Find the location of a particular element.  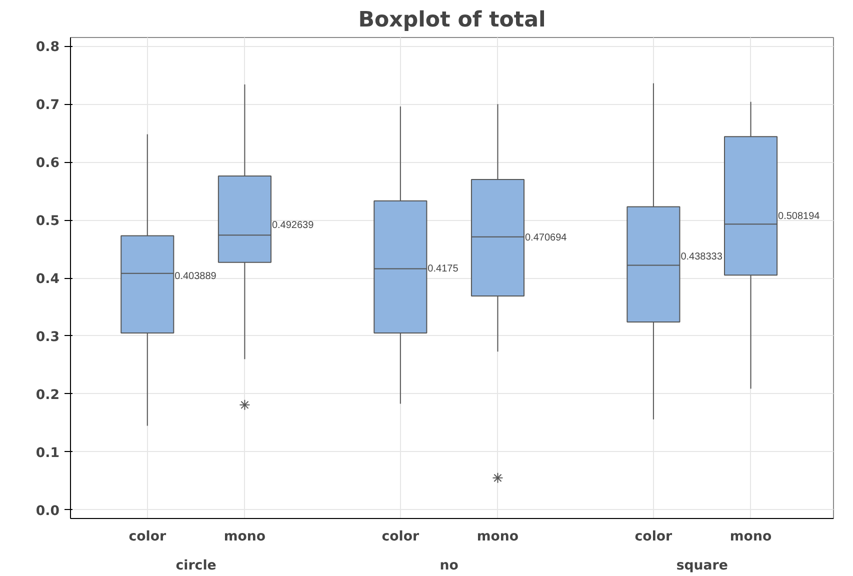

text: 0.438333 is located at coordinates (701, 256).